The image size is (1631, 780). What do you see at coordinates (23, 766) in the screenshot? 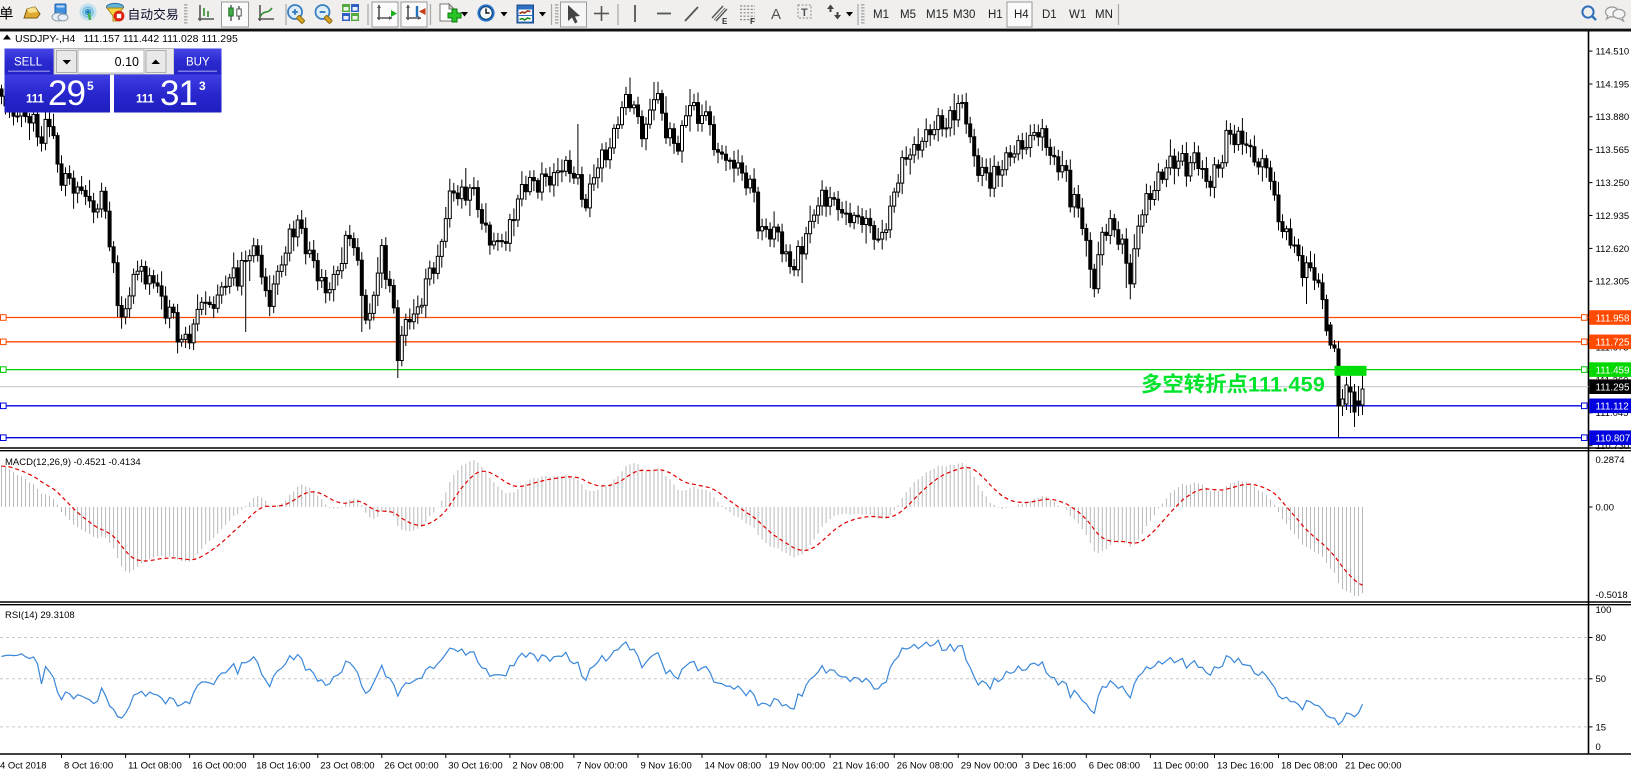
I see `svg-text: 4 Oct 2018` at bounding box center [23, 766].